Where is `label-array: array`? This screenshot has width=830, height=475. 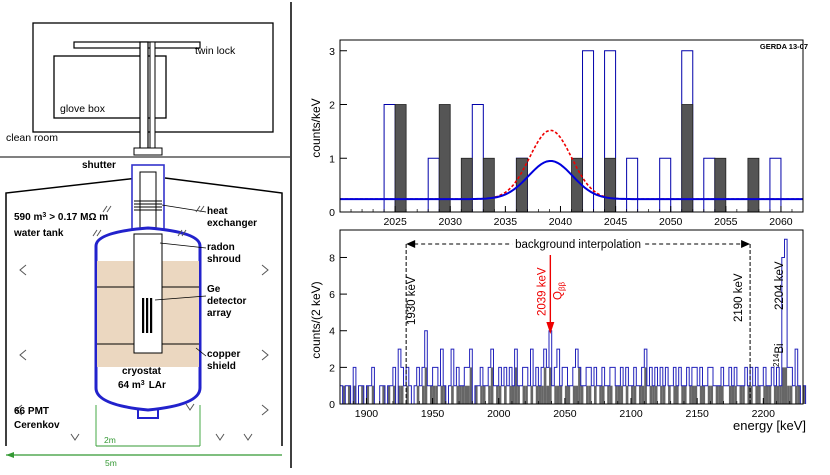 label-array: array is located at coordinates (219, 313).